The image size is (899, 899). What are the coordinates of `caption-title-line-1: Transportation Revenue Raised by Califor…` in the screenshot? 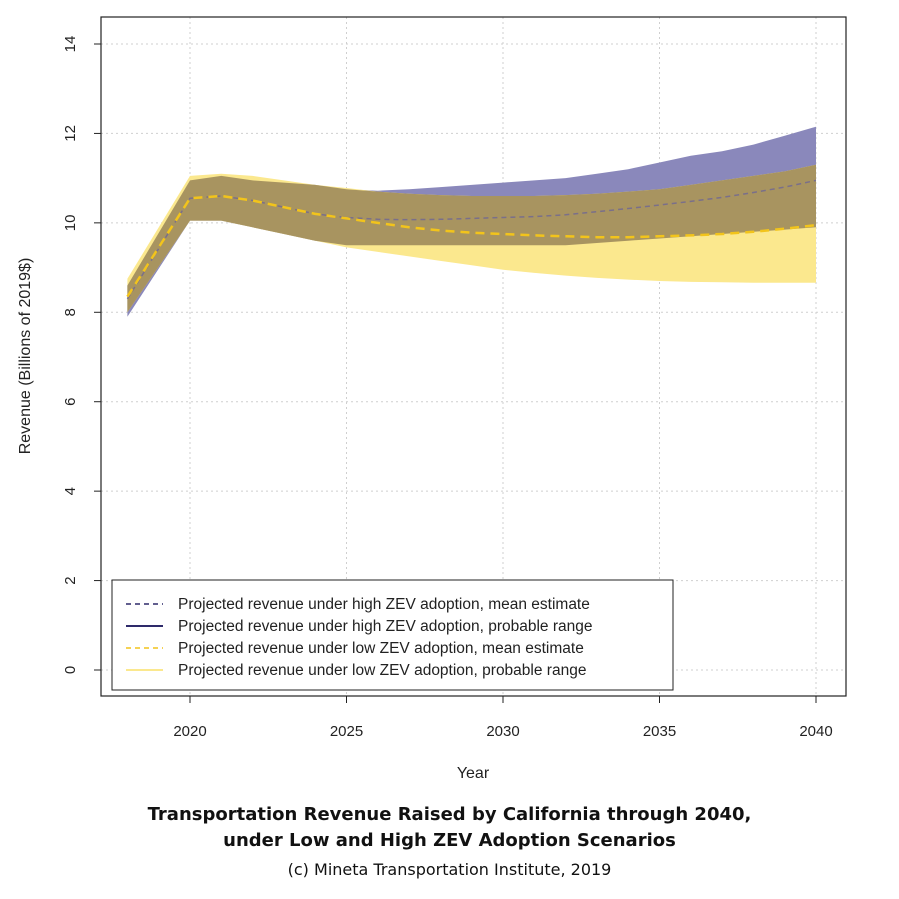 It's located at (449, 814).